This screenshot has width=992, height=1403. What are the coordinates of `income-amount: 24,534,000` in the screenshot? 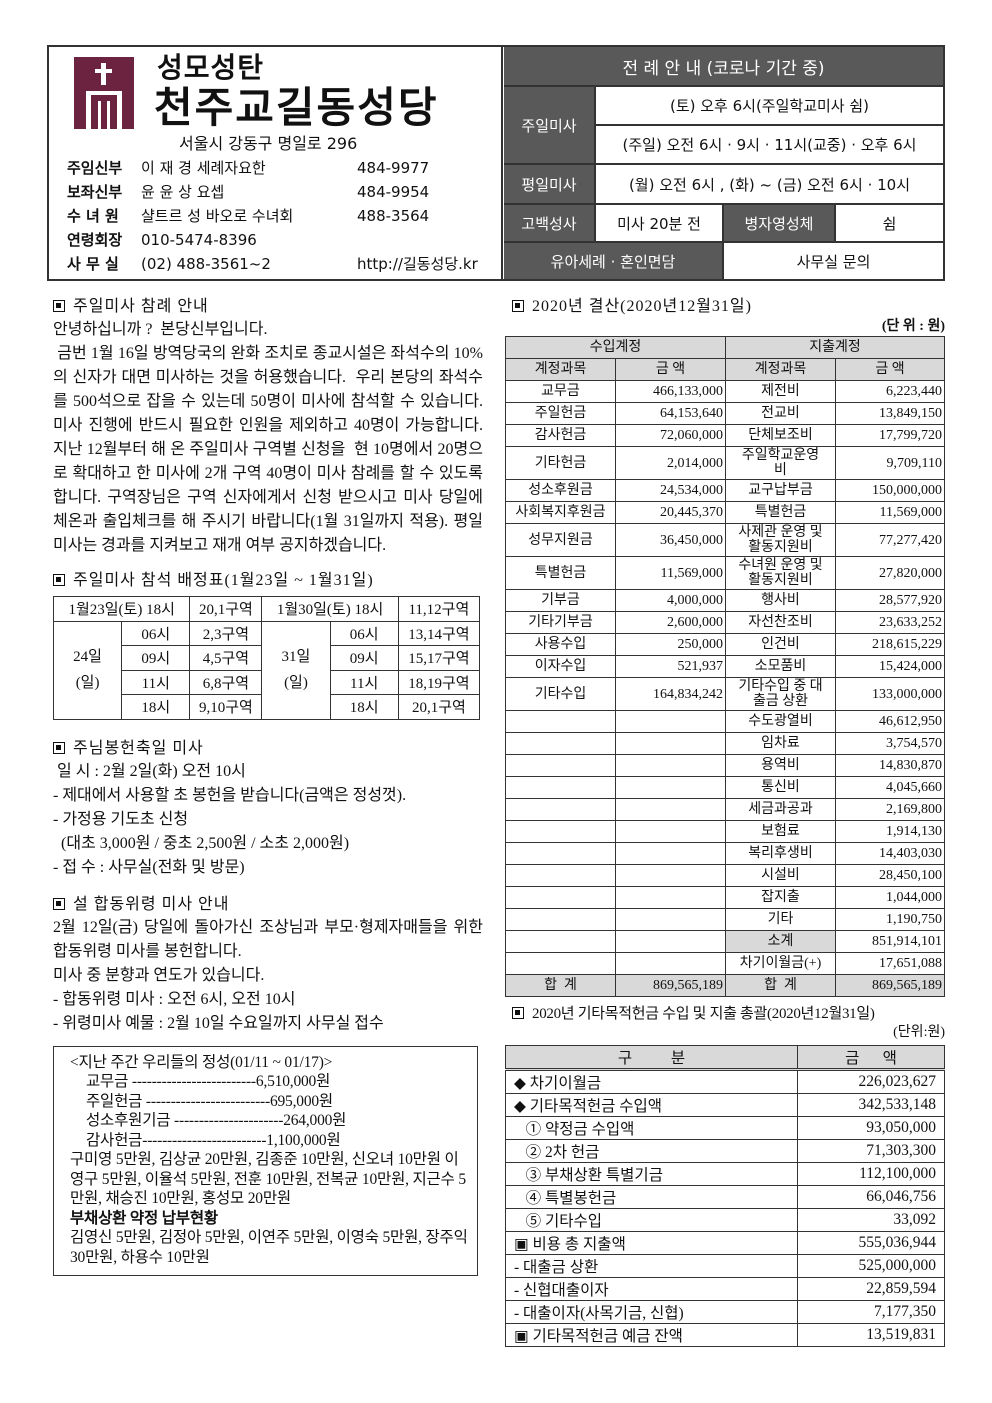 It's located at (670, 490).